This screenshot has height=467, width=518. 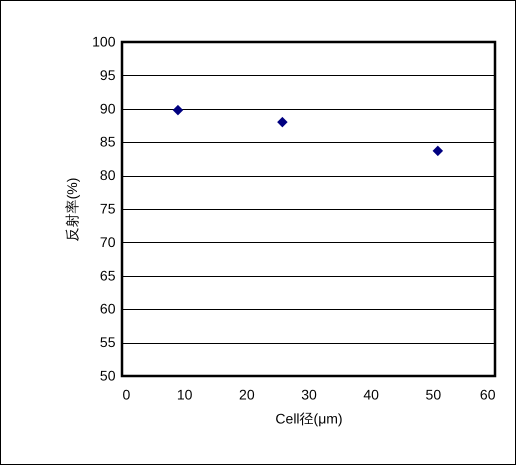 I want to click on x-tick-label: 50, so click(x=434, y=394).